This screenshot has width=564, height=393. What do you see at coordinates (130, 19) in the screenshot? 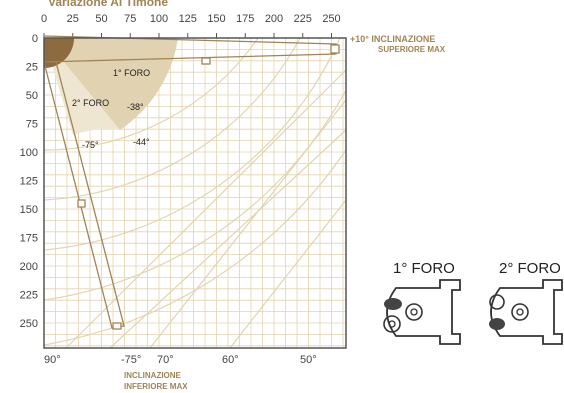
I see `x-tick-label: 75` at bounding box center [130, 19].